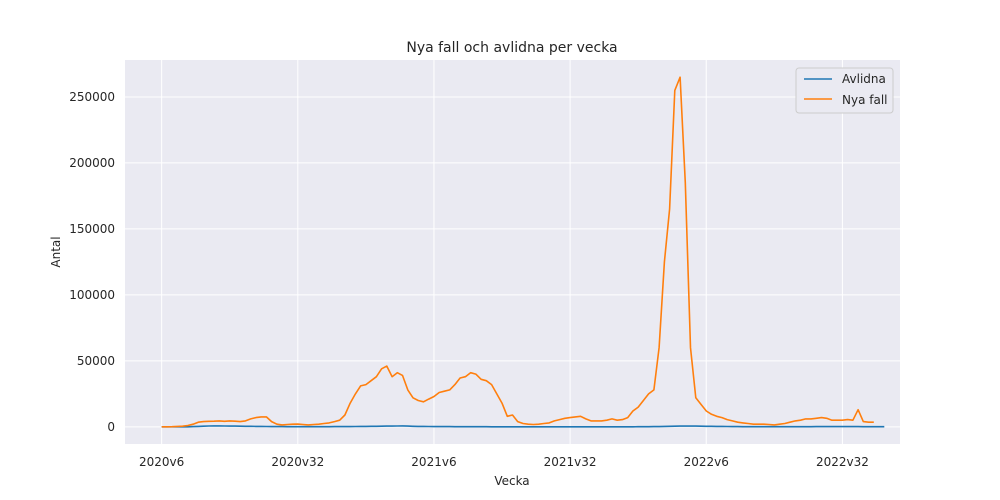  I want to click on legend: Avlidna Nya fall, so click(844, 90).